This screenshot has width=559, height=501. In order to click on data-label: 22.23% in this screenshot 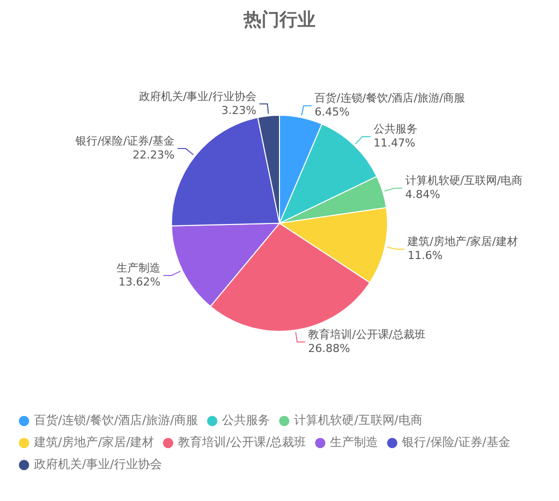, I will do `click(153, 155)`.